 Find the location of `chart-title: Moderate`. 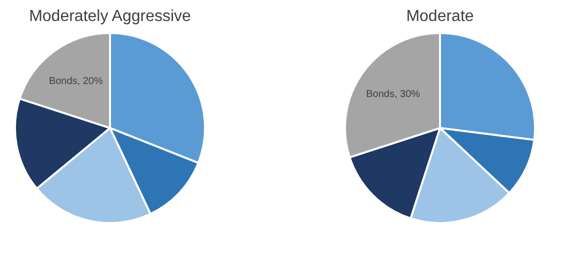

chart-title: Moderate is located at coordinates (440, 16).